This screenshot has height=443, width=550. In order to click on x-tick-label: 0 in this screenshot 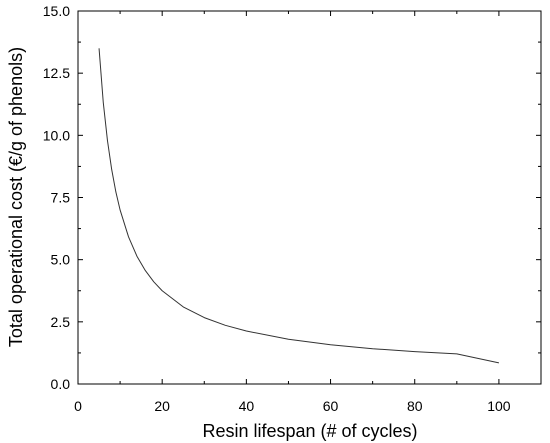, I will do `click(78, 406)`.